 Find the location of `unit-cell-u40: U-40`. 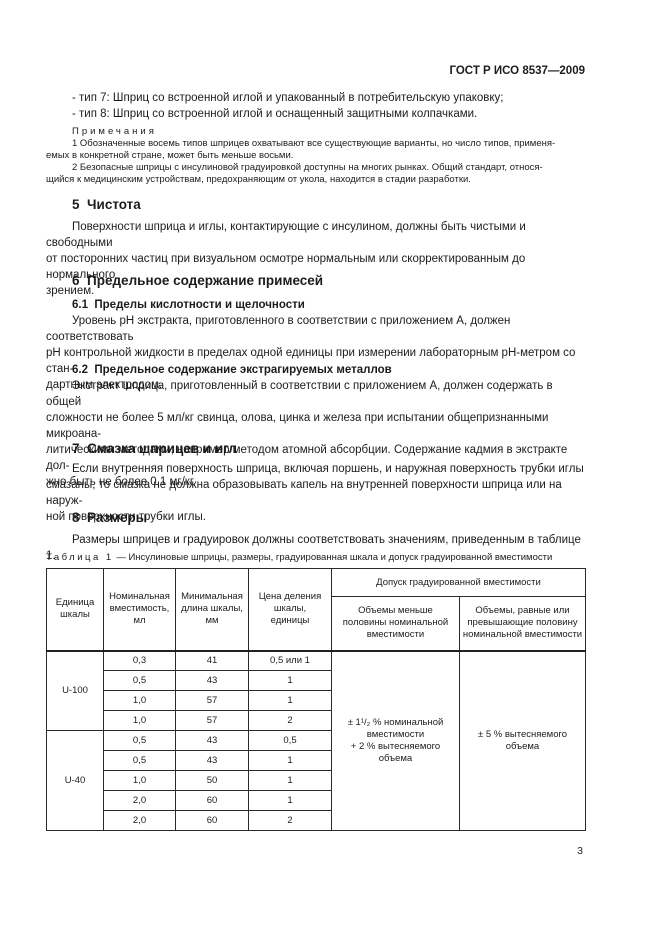

unit-cell-u40: U-40 is located at coordinates (75, 780).